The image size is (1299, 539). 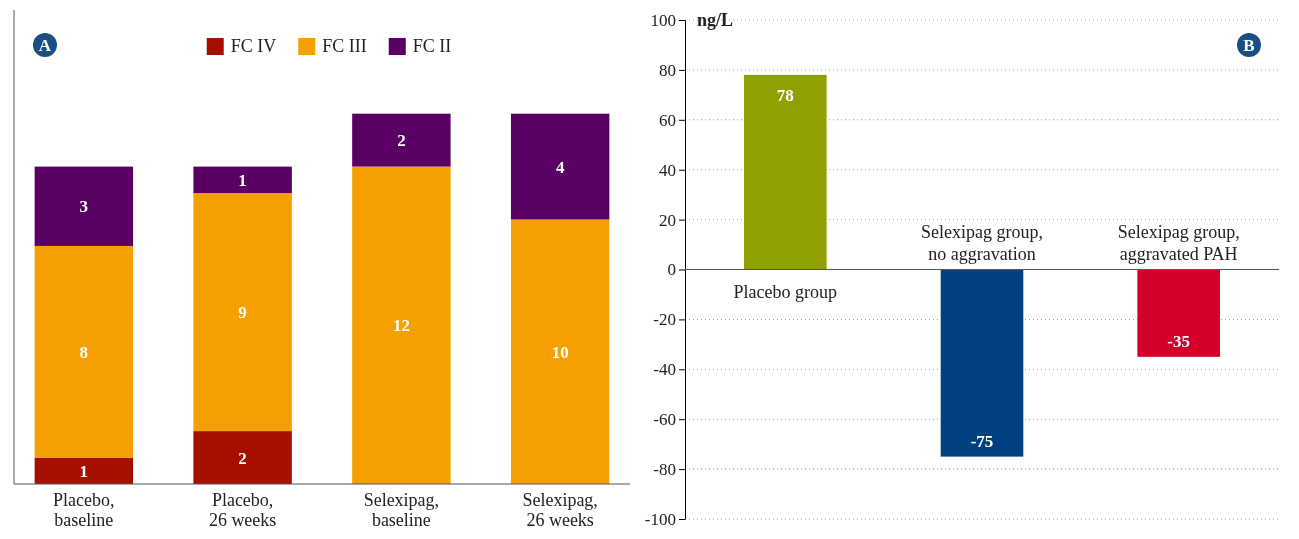 What do you see at coordinates (660, 519) in the screenshot?
I see `y-tick-label: -100` at bounding box center [660, 519].